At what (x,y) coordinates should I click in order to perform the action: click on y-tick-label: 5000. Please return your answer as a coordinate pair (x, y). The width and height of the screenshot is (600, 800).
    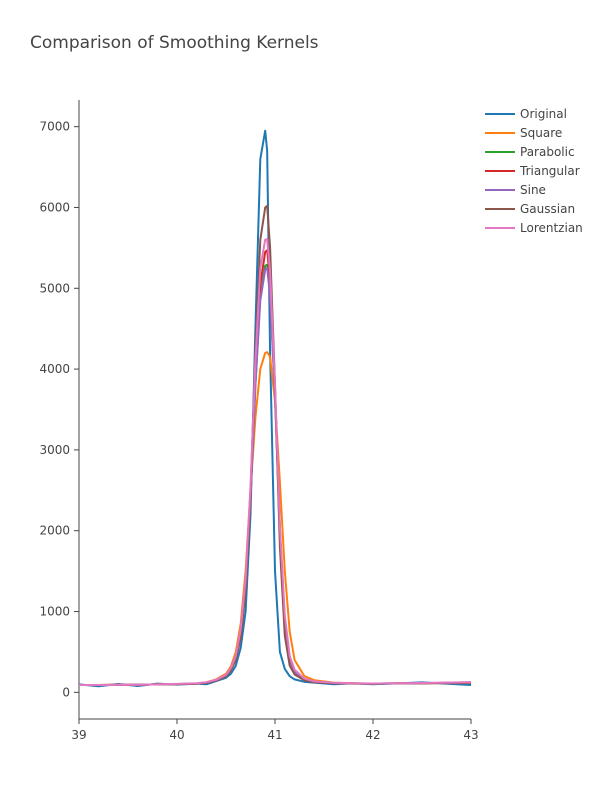
    Looking at the image, I should click on (54, 288).